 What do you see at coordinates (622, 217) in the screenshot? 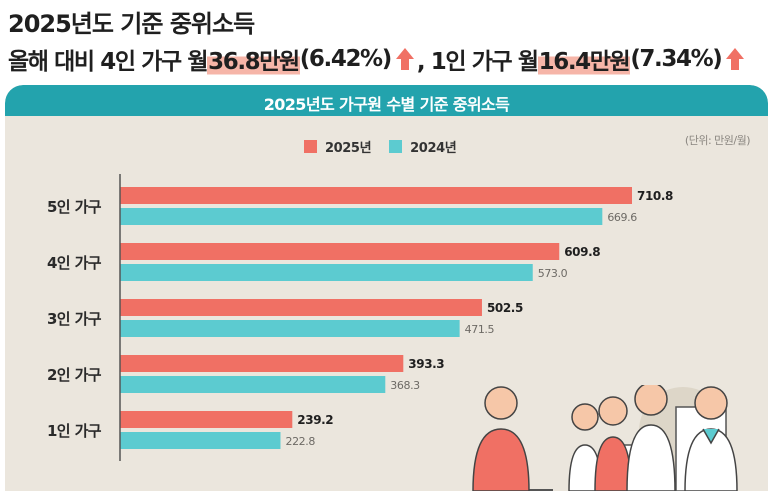
I see `value-label-2024: 669.6` at bounding box center [622, 217].